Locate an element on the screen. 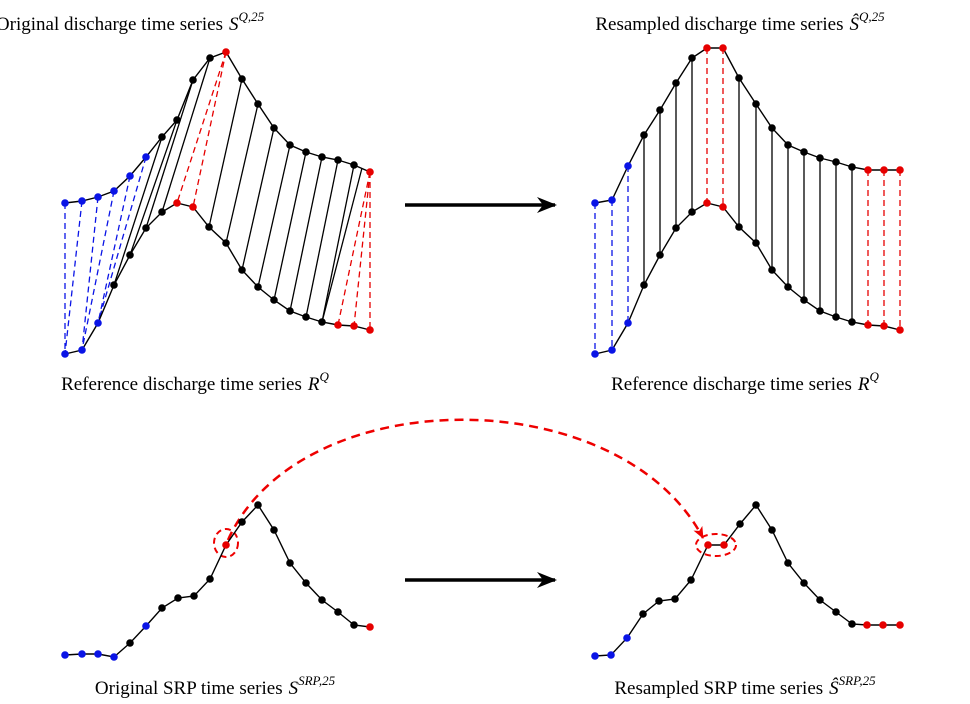 The width and height of the screenshot is (970, 704). caption-text: Original discharge time series is located at coordinates (111, 24).